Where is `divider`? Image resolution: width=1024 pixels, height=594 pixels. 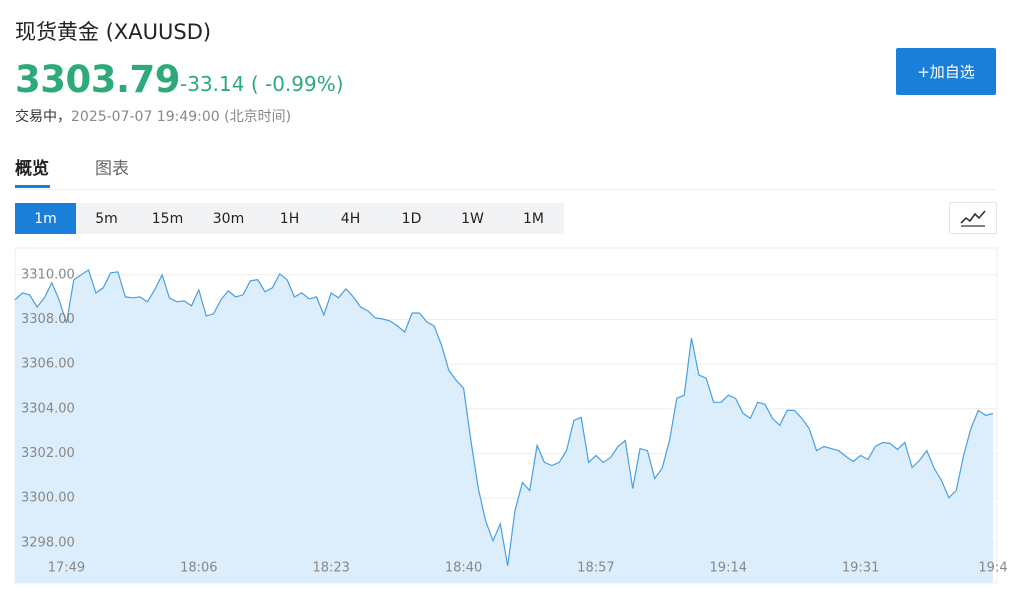 divider is located at coordinates (505, 189).